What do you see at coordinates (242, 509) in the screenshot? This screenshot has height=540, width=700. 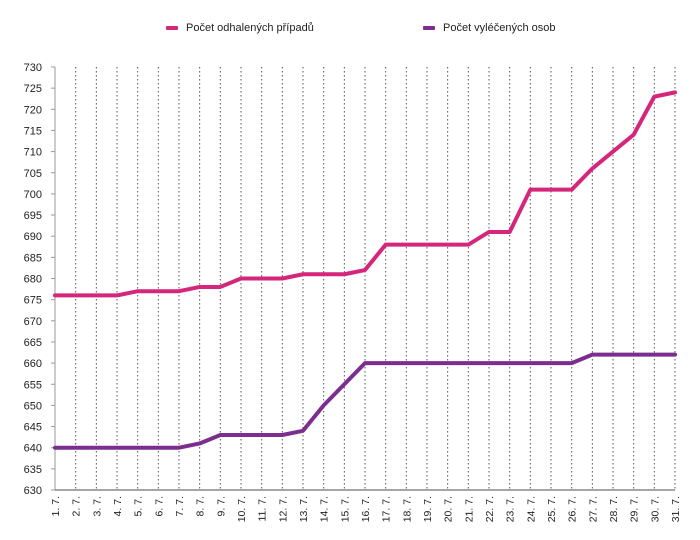 I see `x-tick-label: 10. 7.` at bounding box center [242, 509].